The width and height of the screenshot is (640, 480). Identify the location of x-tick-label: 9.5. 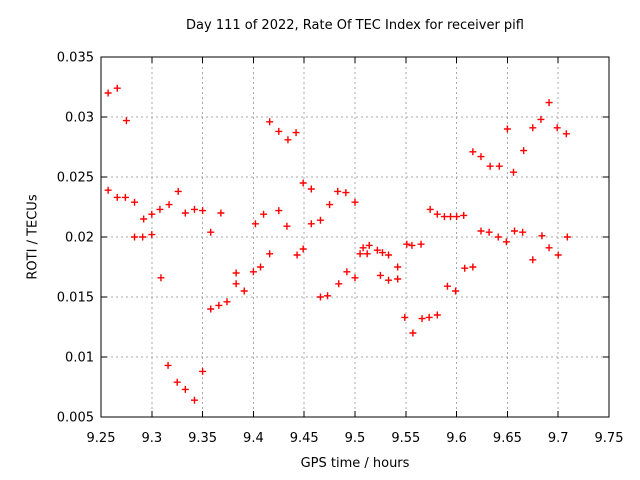
(355, 438).